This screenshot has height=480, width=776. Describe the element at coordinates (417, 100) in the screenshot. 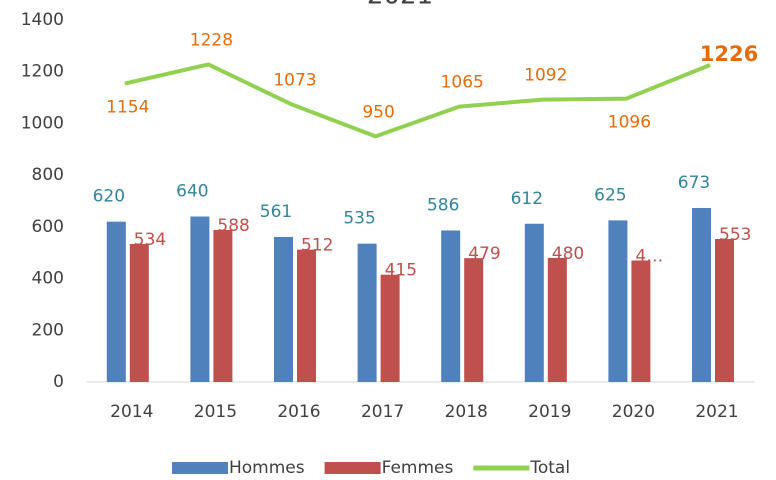

I see `line` at that location.